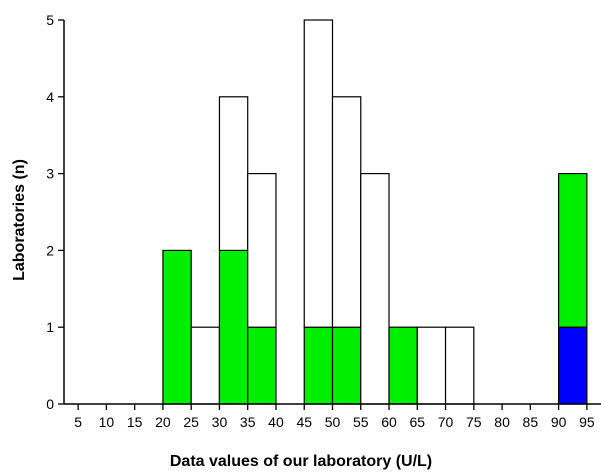 The width and height of the screenshot is (605, 475). What do you see at coordinates (163, 422) in the screenshot?
I see `x-tick-label-20: 20` at bounding box center [163, 422].